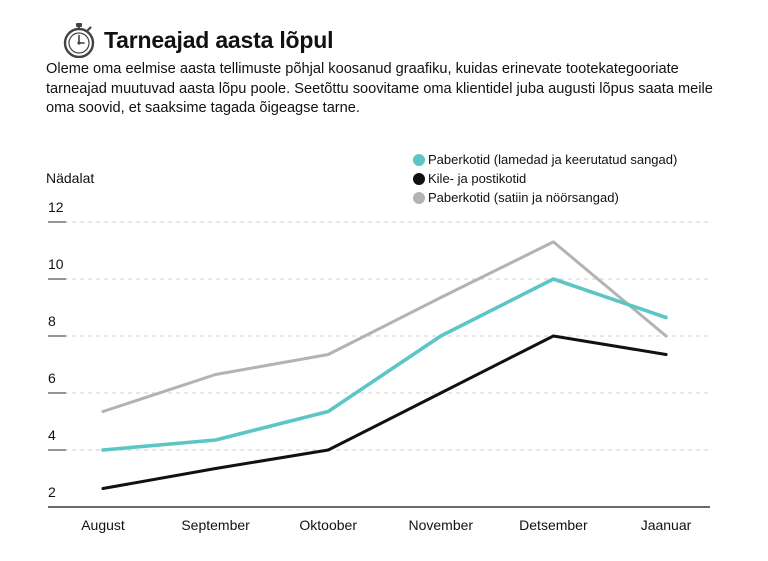 The image size is (768, 561). Describe the element at coordinates (79, 40) in the screenshot. I see `stopwatch-icon` at that location.